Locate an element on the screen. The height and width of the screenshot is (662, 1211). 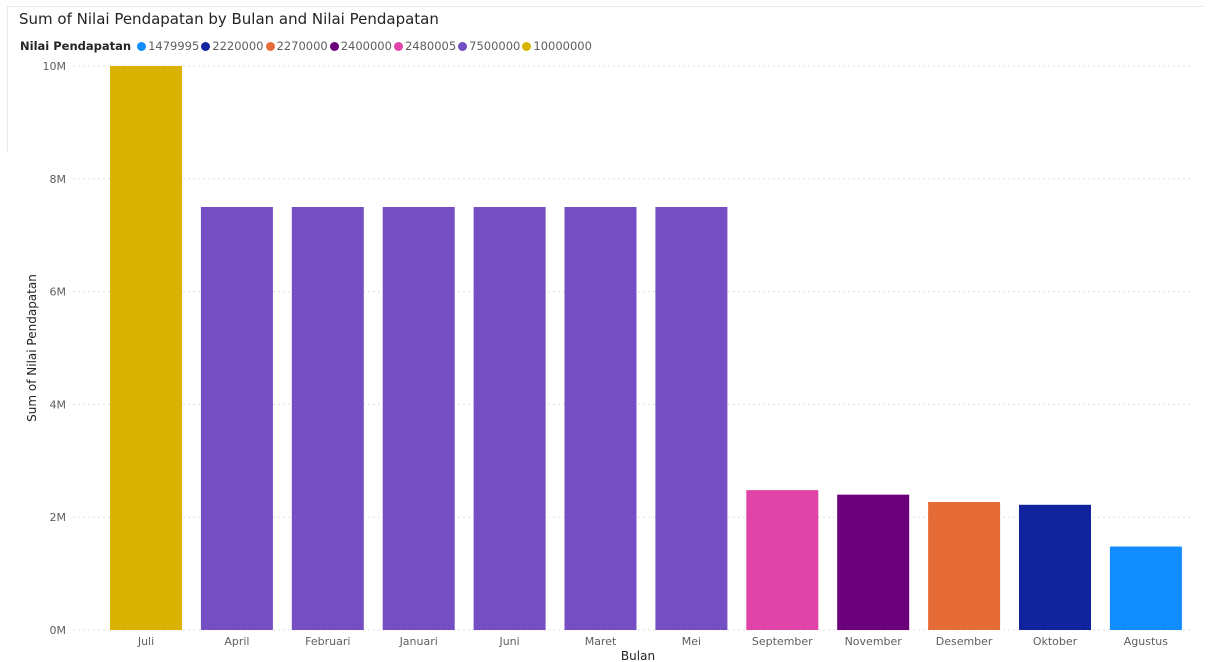
y-tick-label: 2M is located at coordinates (58, 517).